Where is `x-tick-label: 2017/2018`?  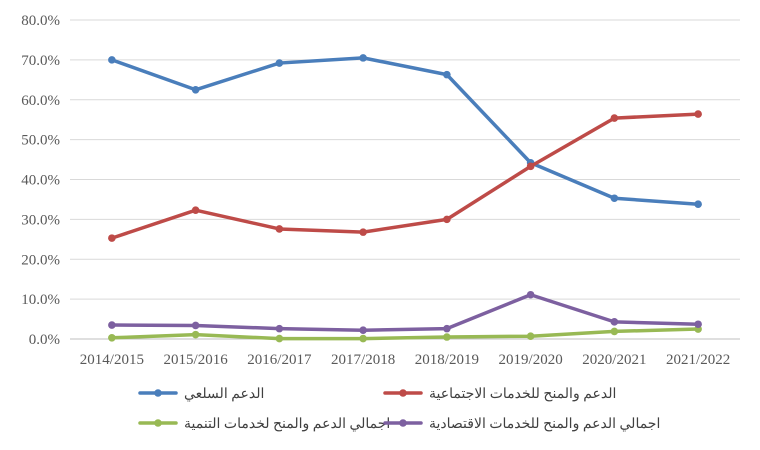 x-tick-label: 2017/2018 is located at coordinates (363, 360).